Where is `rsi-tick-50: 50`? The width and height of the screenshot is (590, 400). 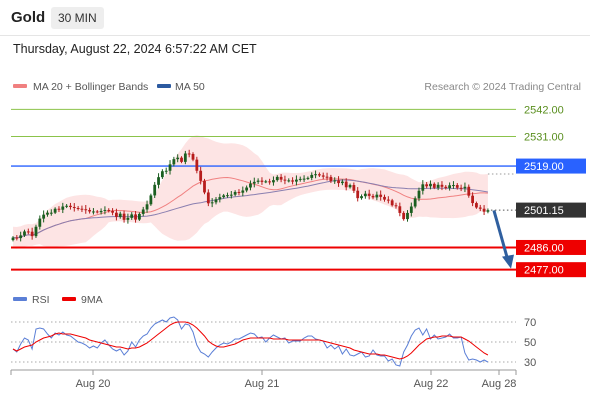
rsi-tick-50: 50 is located at coordinates (530, 343).